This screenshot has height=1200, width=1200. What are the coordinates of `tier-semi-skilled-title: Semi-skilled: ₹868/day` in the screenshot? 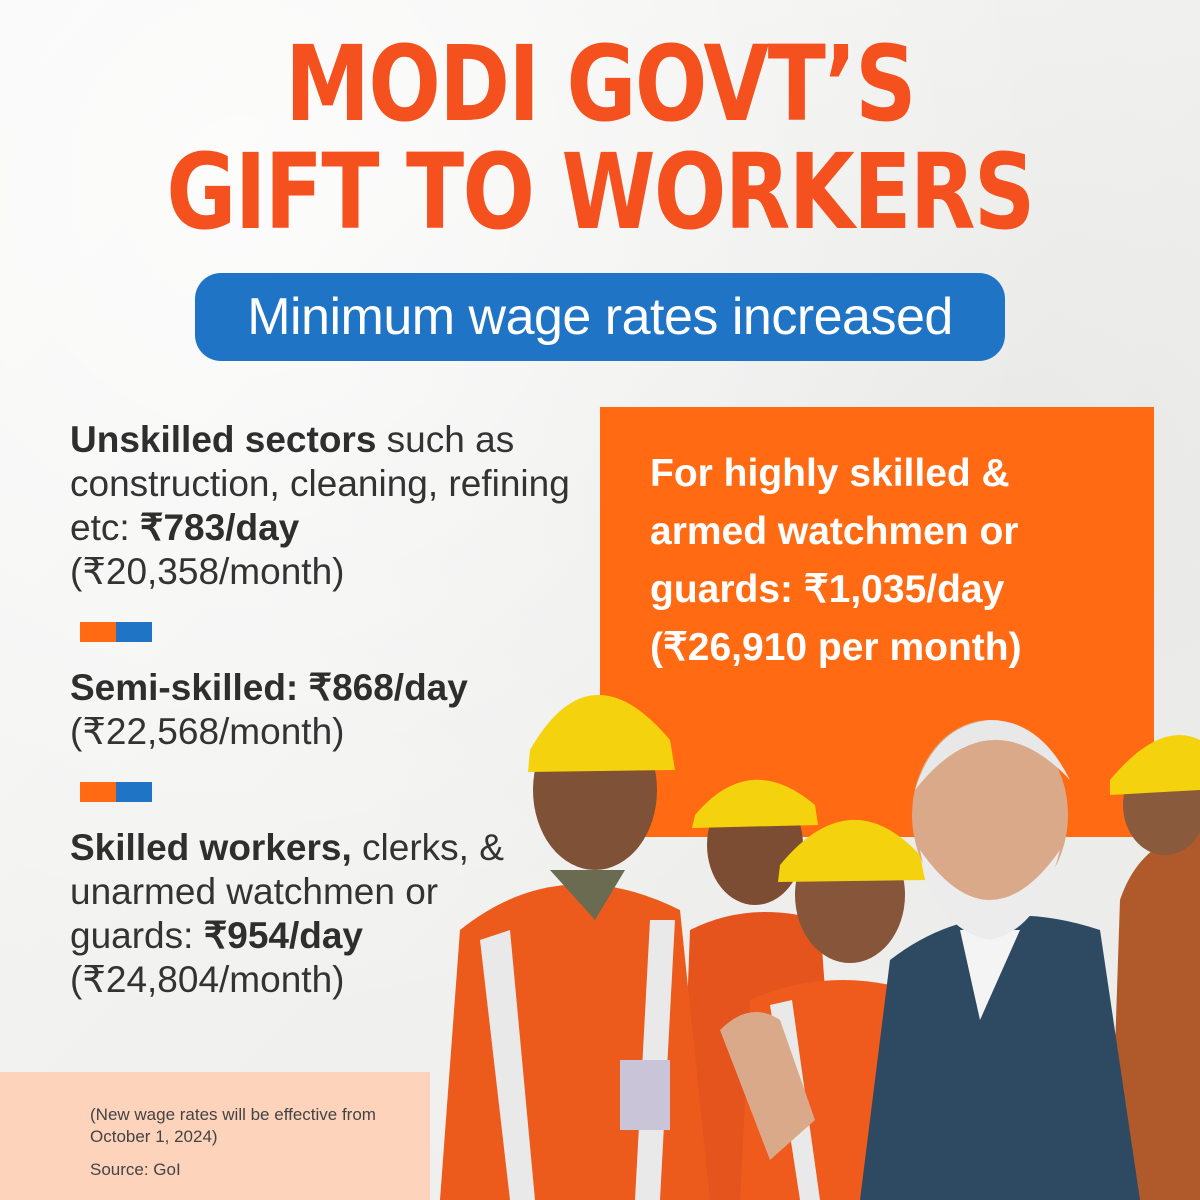 It's located at (269, 687).